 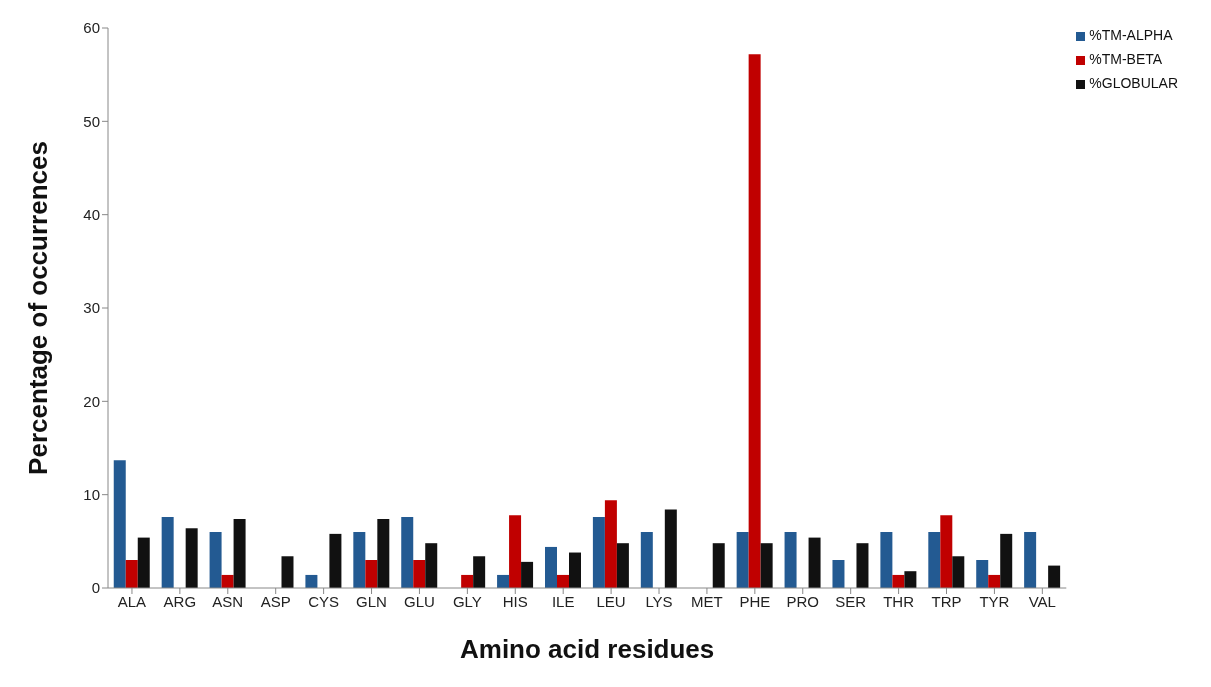 I want to click on x-tick-label: SER, so click(x=851, y=601).